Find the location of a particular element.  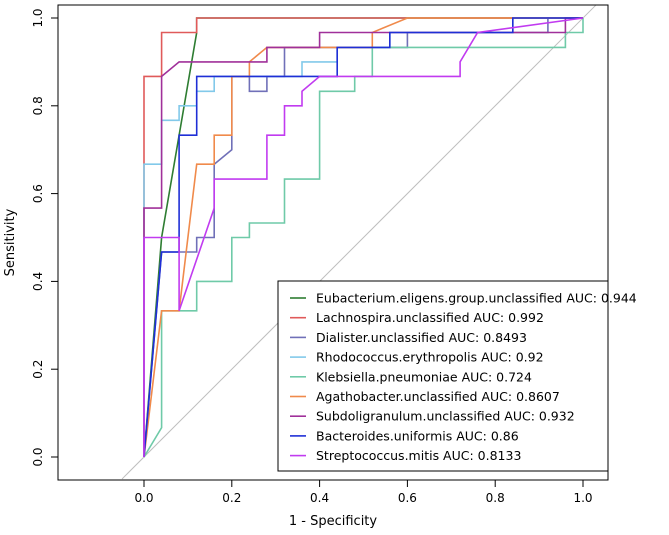

x-tick-label: 0.2 is located at coordinates (231, 498).